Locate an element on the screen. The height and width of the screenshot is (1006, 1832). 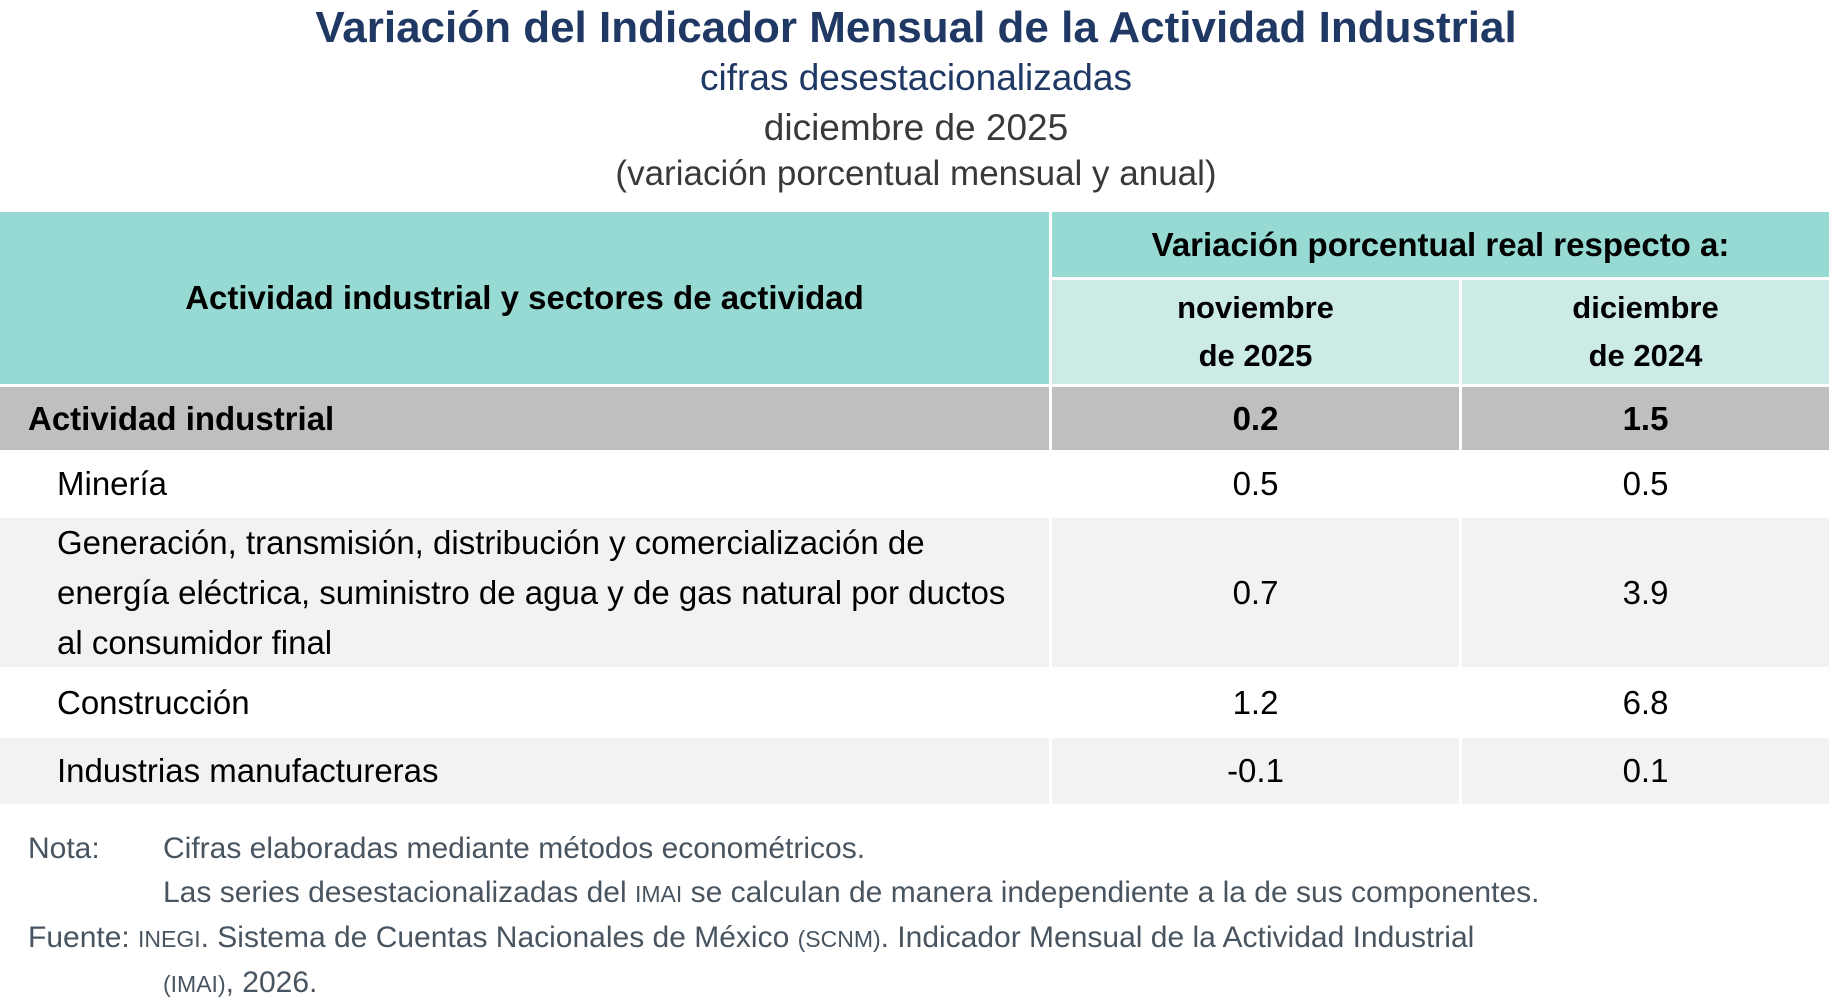
row-label-mineria: Minería is located at coordinates (524, 484).